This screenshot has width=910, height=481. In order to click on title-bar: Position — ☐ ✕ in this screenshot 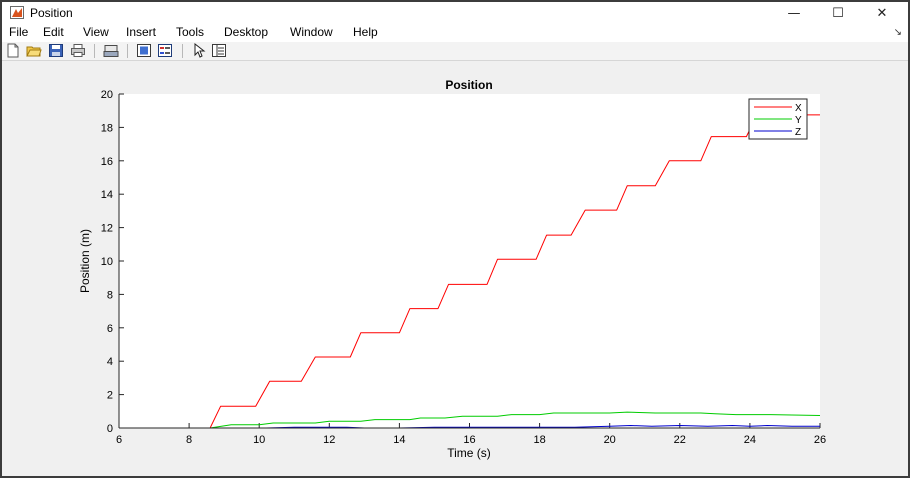, I will do `click(455, 13)`.